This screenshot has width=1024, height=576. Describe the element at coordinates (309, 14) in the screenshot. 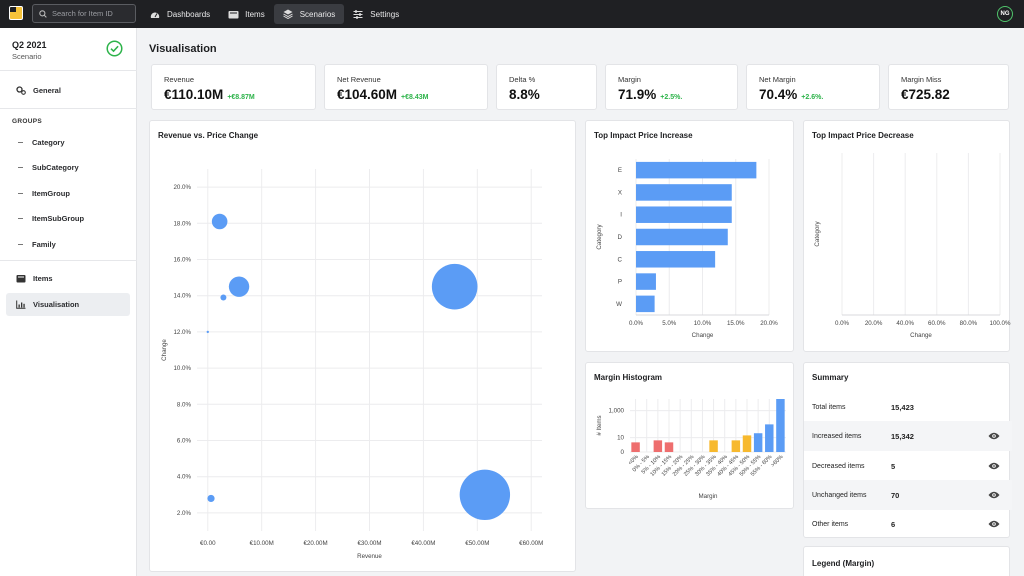

I see `nav-scenarios: Scenarios` at that location.